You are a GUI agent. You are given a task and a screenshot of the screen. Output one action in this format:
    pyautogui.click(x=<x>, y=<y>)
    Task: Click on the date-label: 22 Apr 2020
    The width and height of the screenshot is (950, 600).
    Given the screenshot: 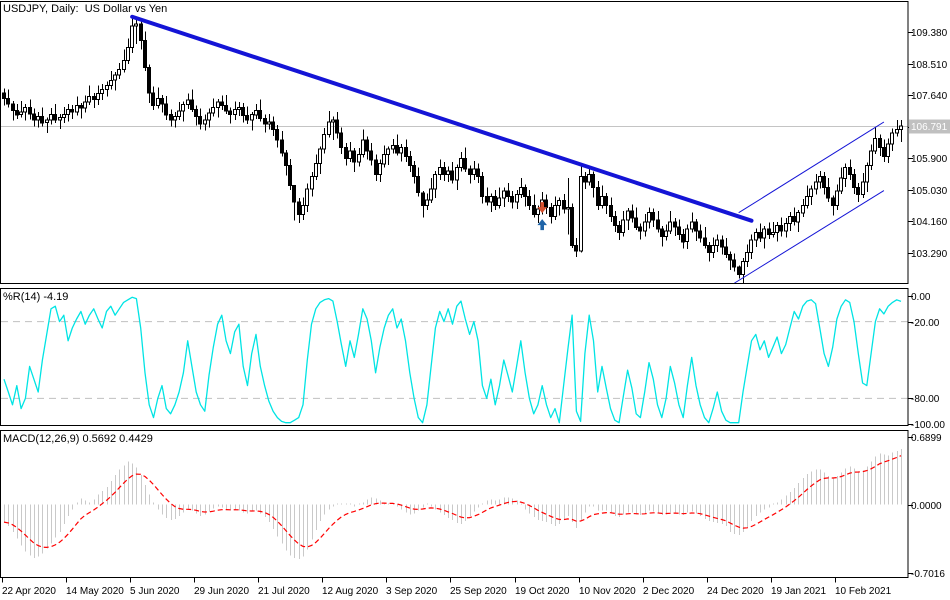 What is the action you would take?
    pyautogui.click(x=29, y=591)
    